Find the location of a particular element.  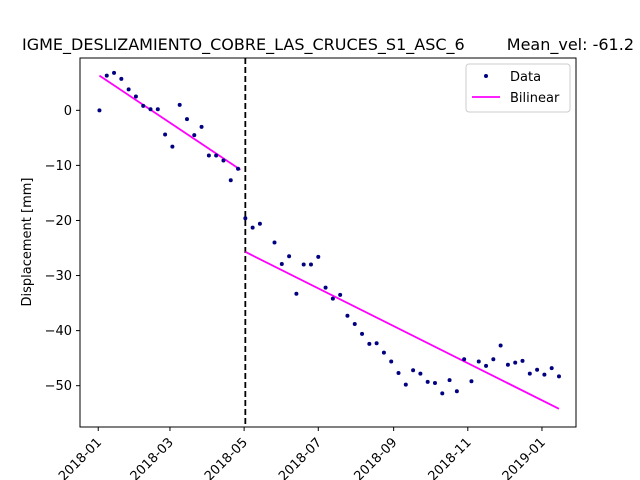

legend-bilinear-label: Bilinear is located at coordinates (535, 98).